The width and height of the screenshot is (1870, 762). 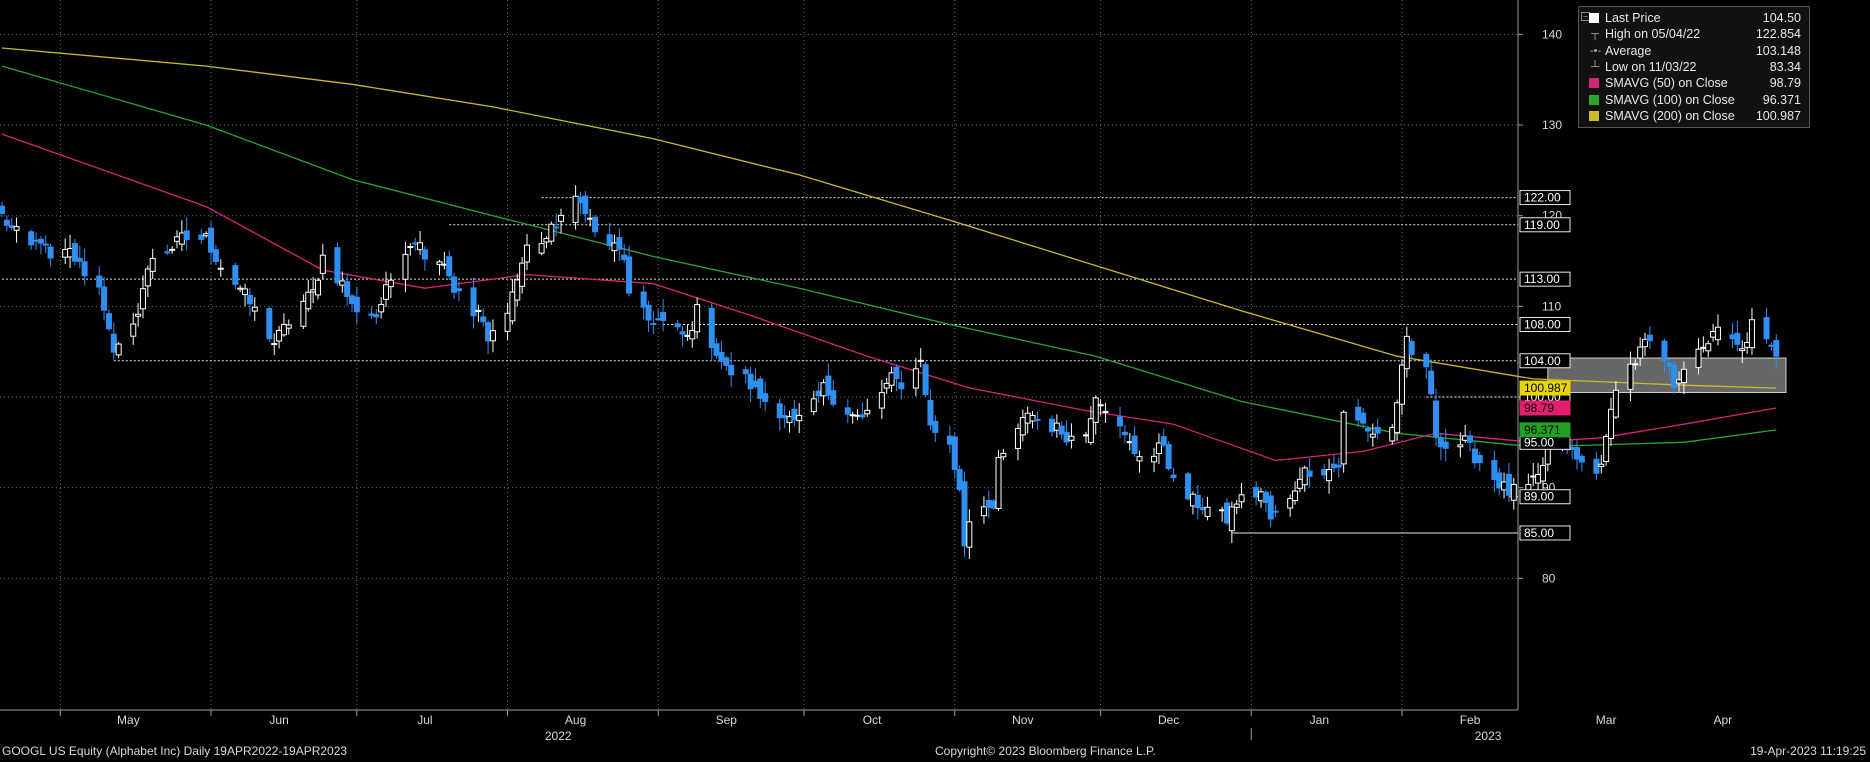 What do you see at coordinates (1695, 18) in the screenshot?
I see `legend-item: Last Price 104.50` at bounding box center [1695, 18].